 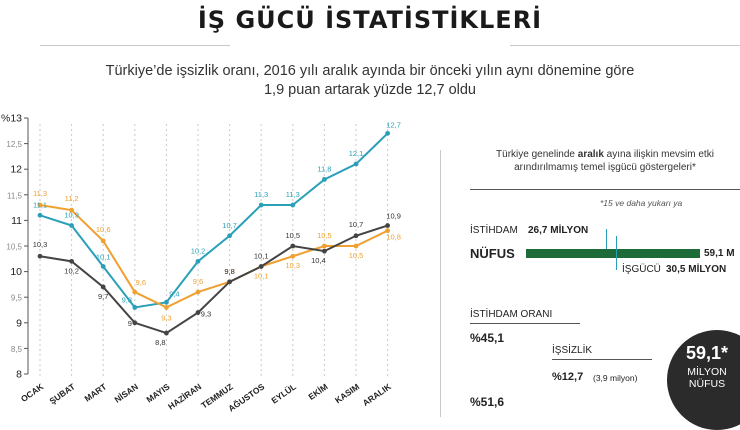 I want to click on data-label: 9,8, so click(x=229, y=271).